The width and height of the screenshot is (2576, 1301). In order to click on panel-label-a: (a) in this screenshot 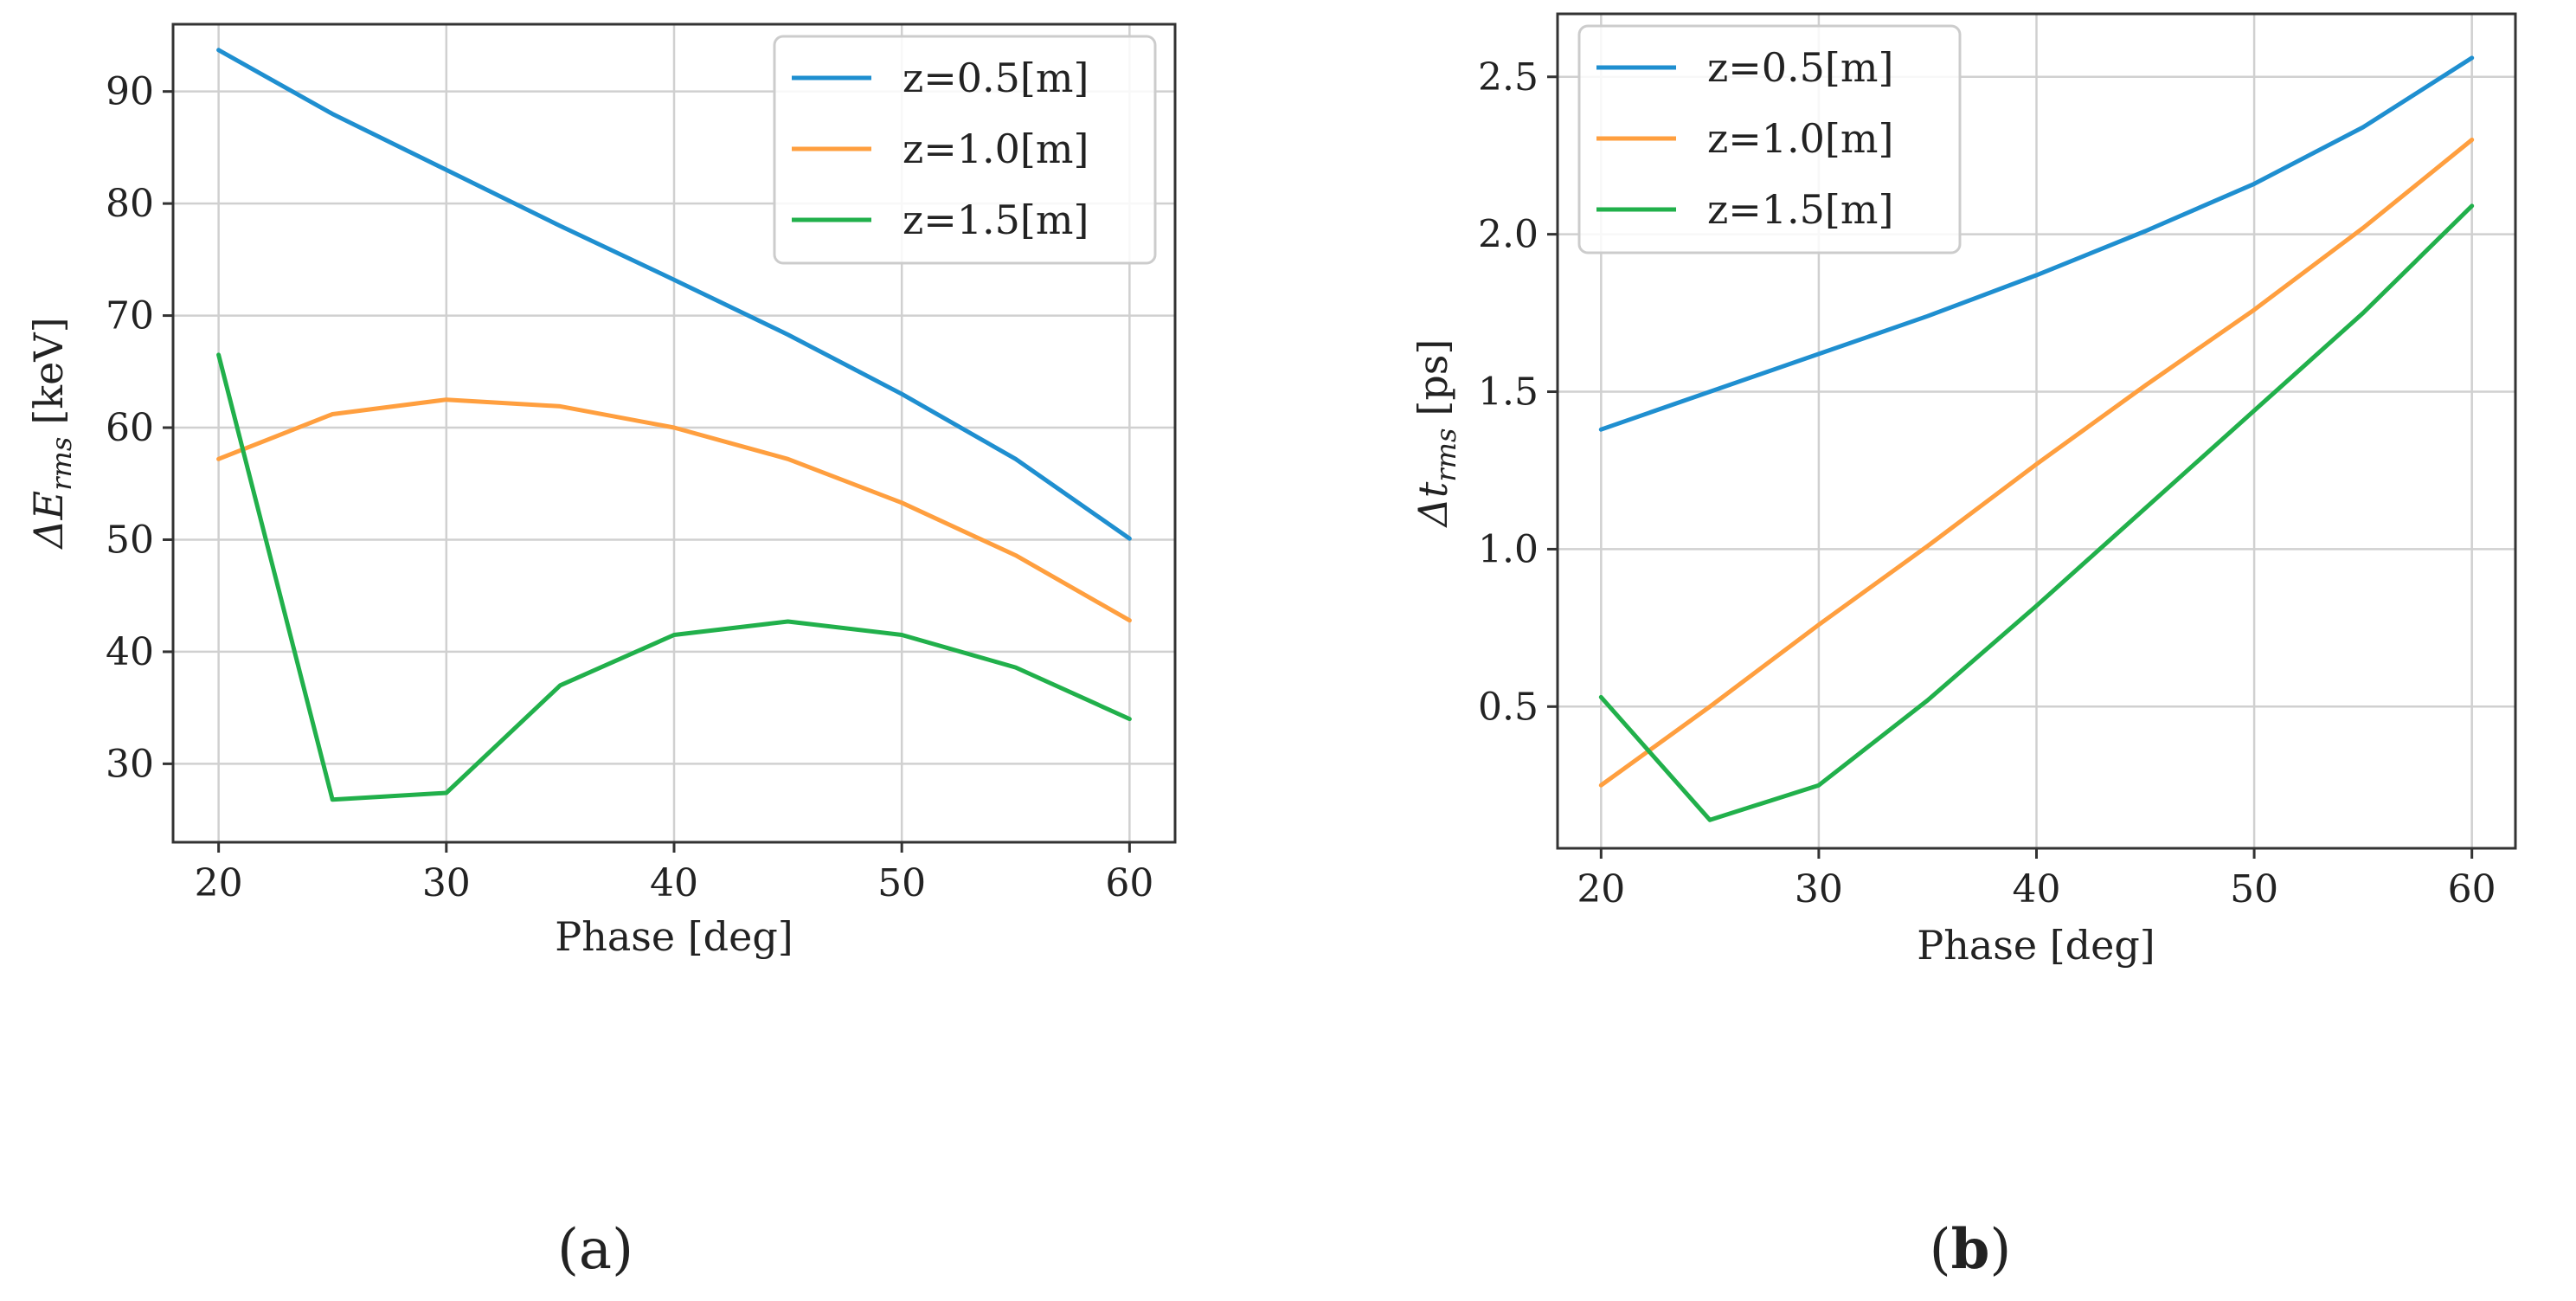, I will do `click(595, 1250)`.